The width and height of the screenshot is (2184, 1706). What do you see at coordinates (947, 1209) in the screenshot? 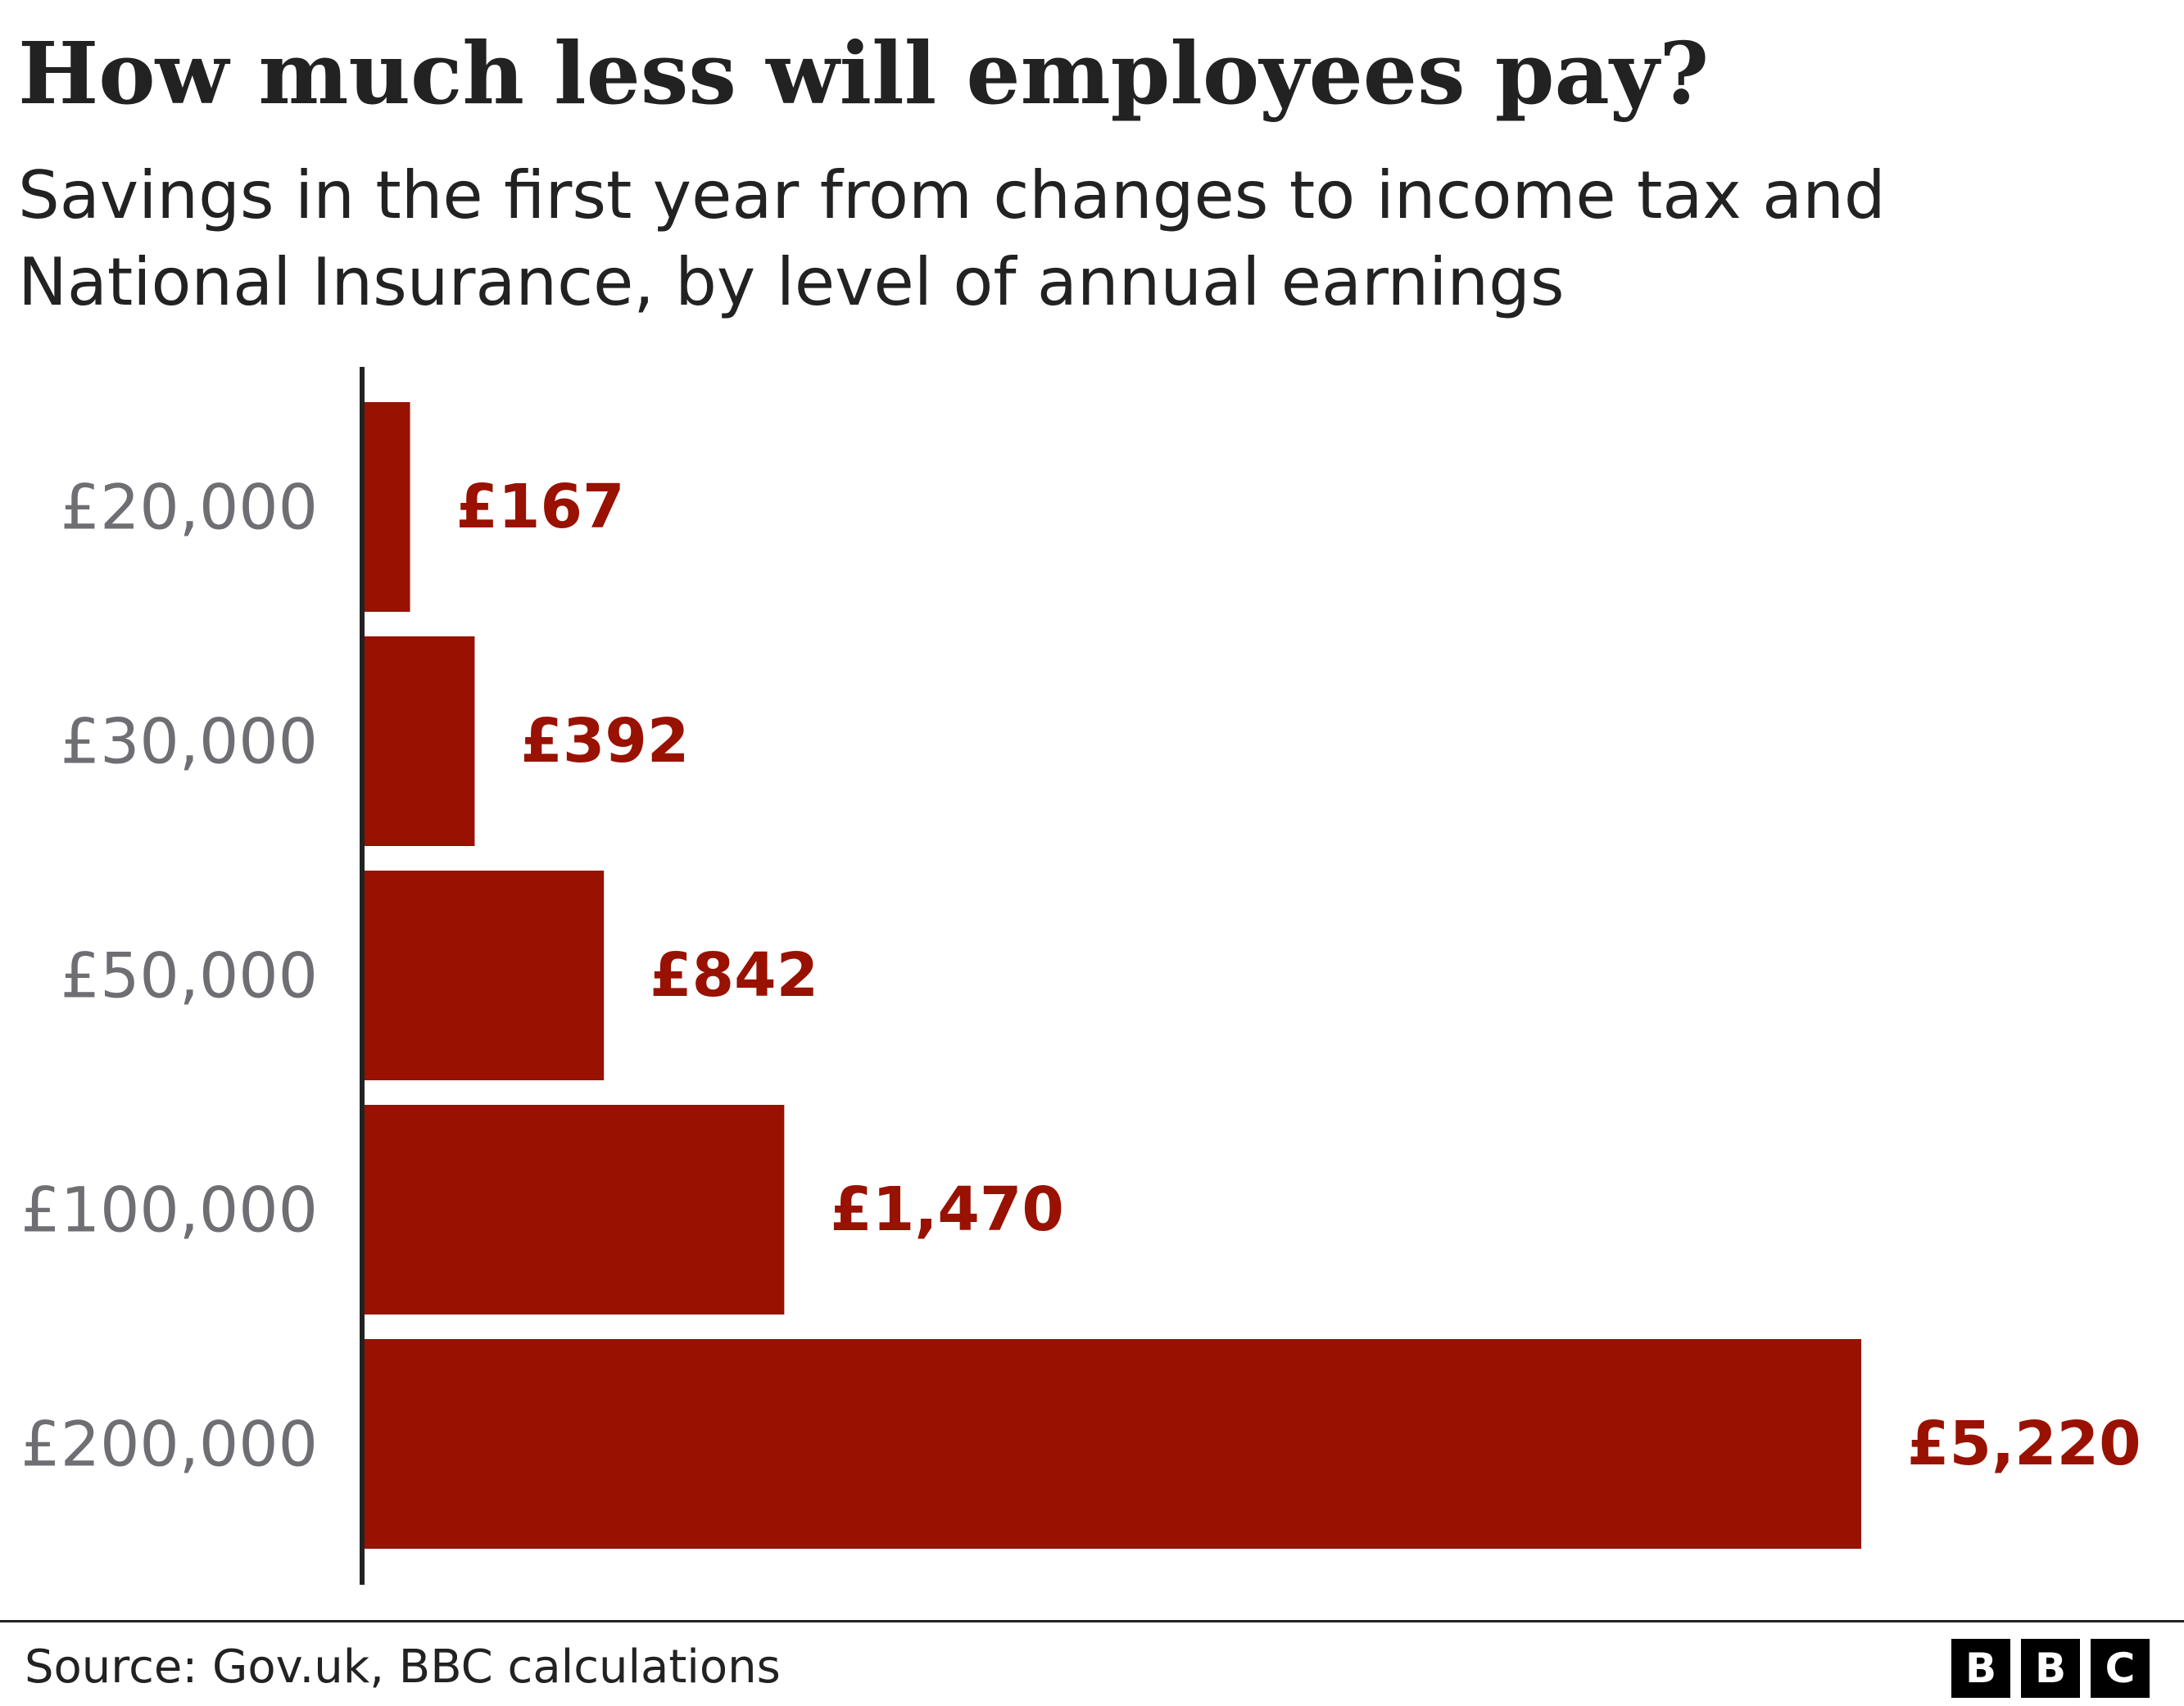
I see `value-label-3: £1,470` at bounding box center [947, 1209].